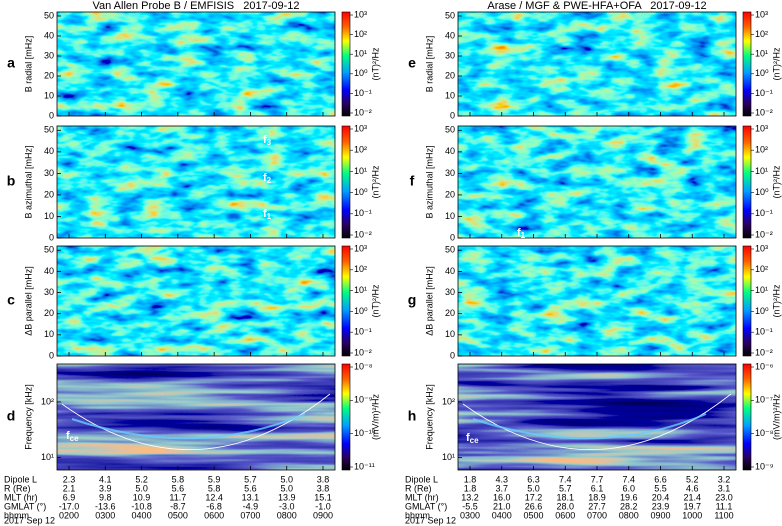  What do you see at coordinates (597, 479) in the screenshot?
I see `ephemeris-value: 7.7` at bounding box center [597, 479].